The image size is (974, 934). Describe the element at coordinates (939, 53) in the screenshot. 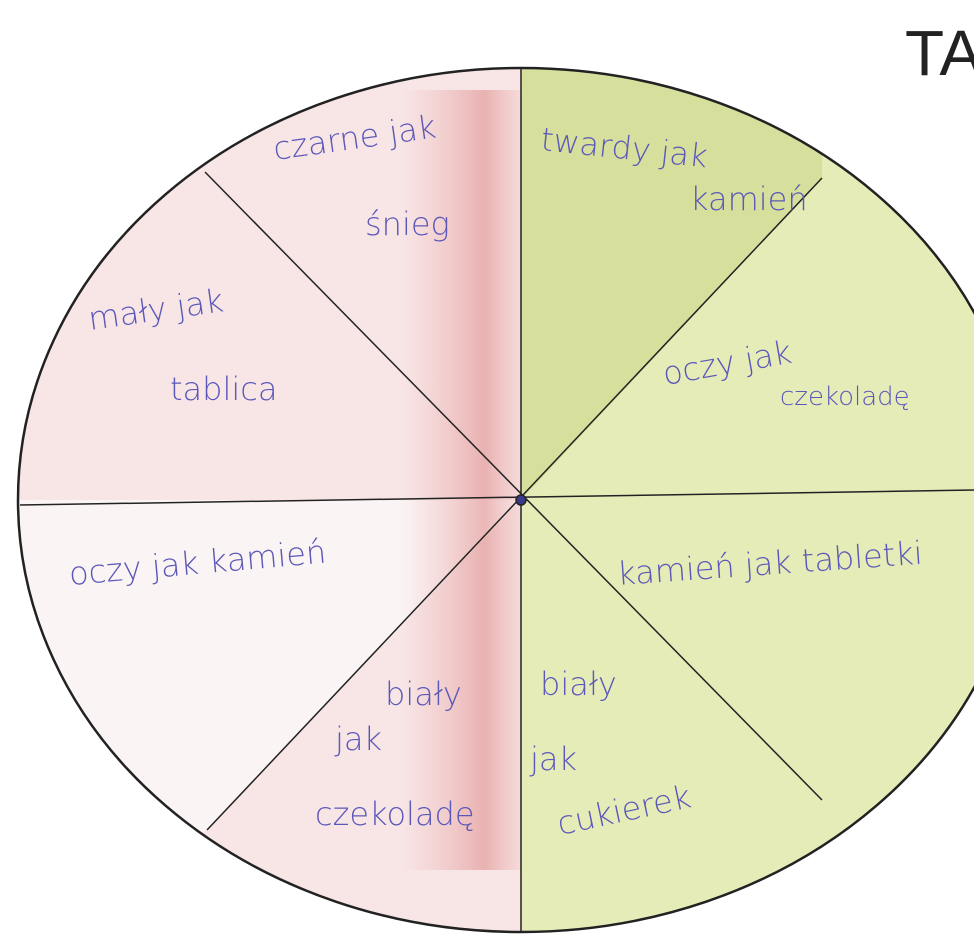

I see `title: TA` at that location.